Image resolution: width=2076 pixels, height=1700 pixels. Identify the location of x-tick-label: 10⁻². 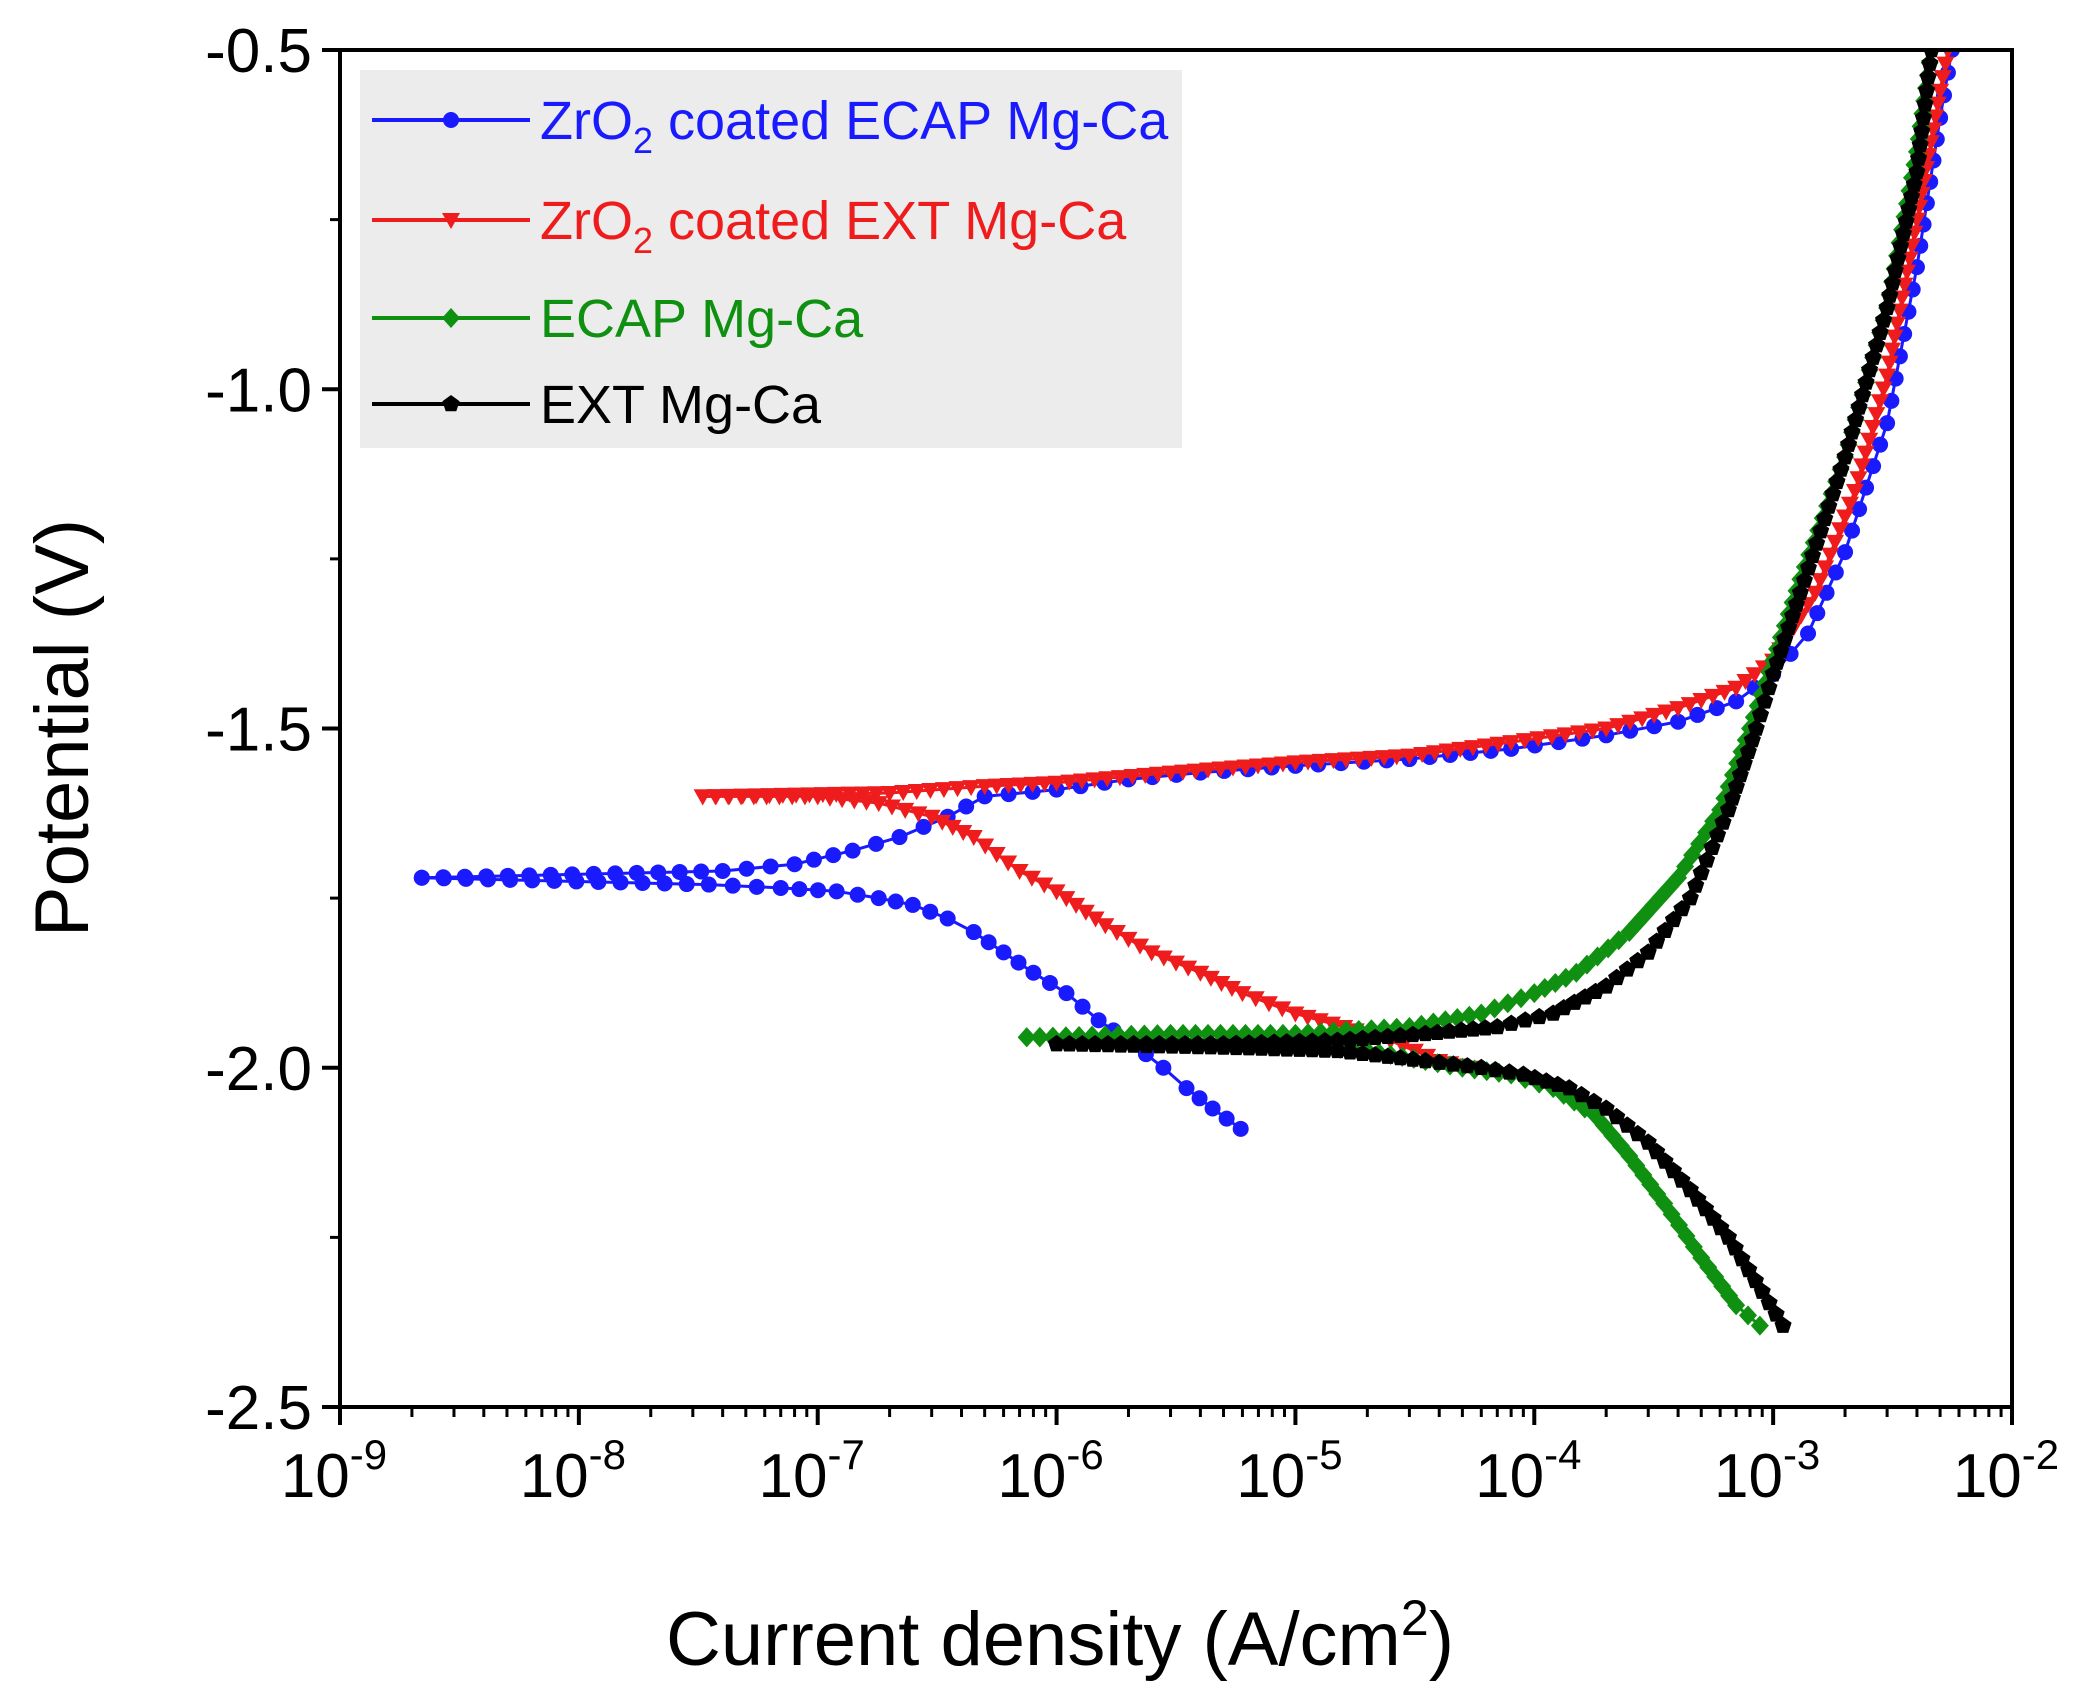
(2006, 1471).